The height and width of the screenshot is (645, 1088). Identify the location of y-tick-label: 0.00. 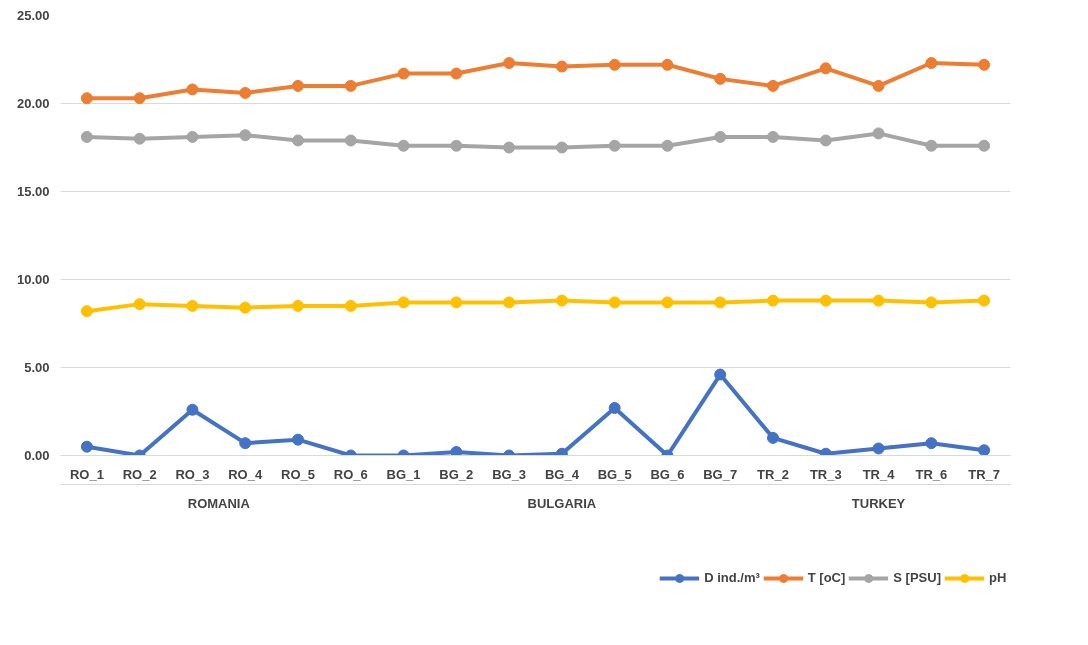
(37, 455).